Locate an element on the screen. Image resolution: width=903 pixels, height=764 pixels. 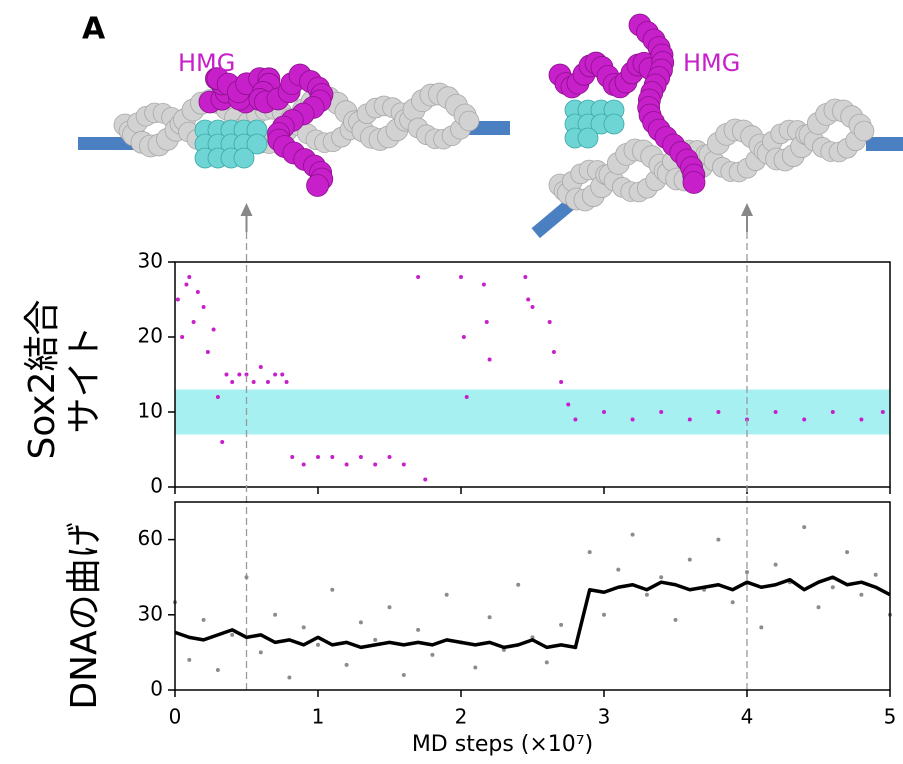
y-tick-label: 10 is located at coordinates (150, 411).